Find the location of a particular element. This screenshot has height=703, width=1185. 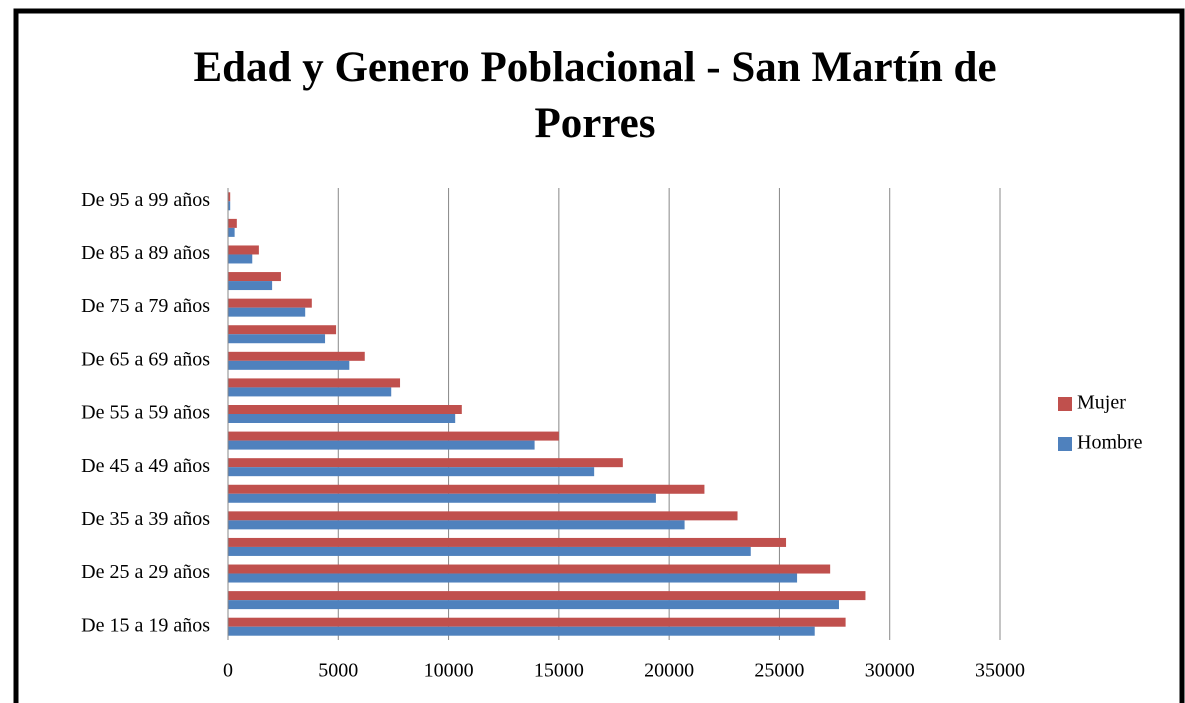

y-tick-label: De 85 a 89 años is located at coordinates (145, 253).